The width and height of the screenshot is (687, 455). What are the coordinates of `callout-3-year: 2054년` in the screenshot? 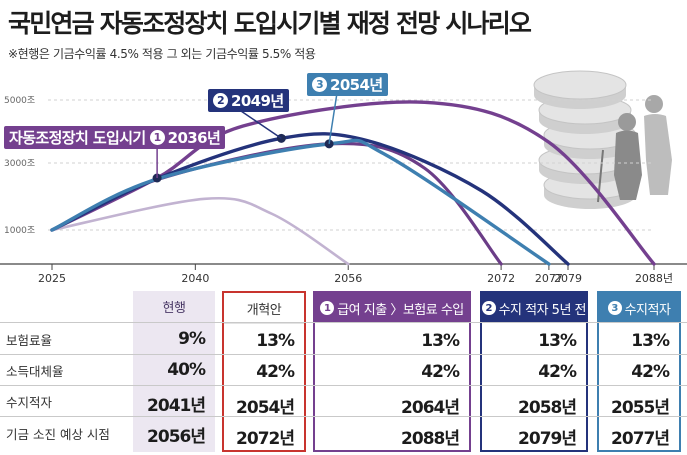 It's located at (356, 85).